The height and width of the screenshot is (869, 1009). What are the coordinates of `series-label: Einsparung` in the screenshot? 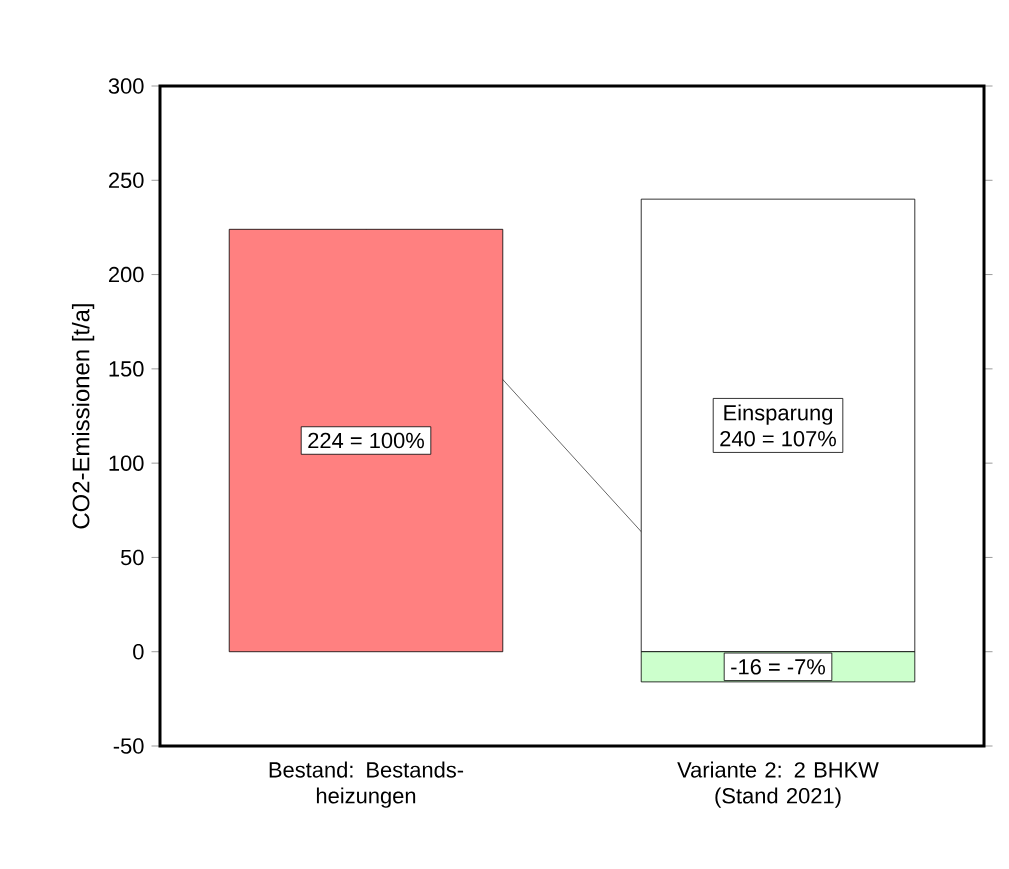 It's located at (778, 414).